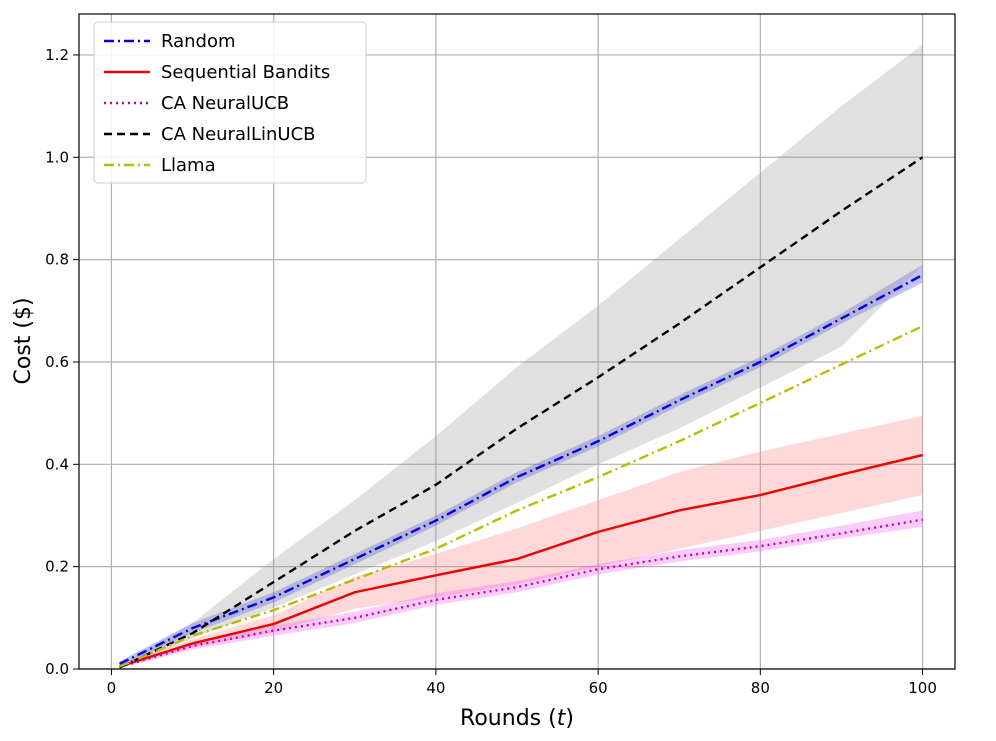 This screenshot has width=996, height=741. What do you see at coordinates (760, 688) in the screenshot?
I see `x-tick-label: 80` at bounding box center [760, 688].